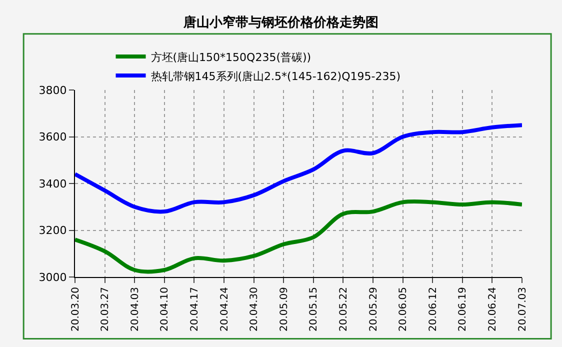 This screenshot has height=347, width=562. What do you see at coordinates (165, 309) in the screenshot?
I see `x-tick-label: 20.04.10` at bounding box center [165, 309].